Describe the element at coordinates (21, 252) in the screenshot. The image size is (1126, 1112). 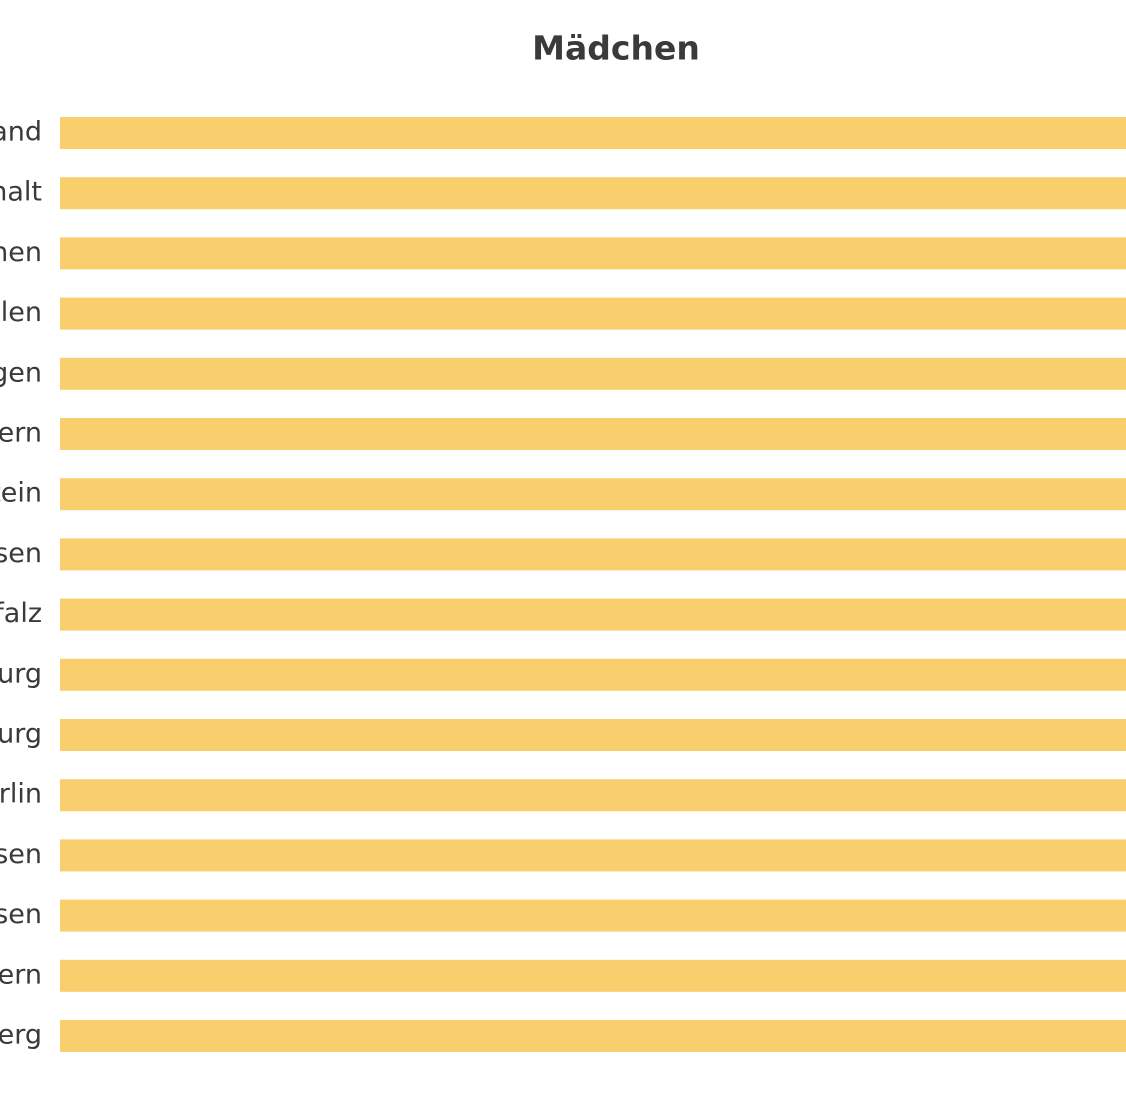
I see `y-tick-label: nen` at that location.